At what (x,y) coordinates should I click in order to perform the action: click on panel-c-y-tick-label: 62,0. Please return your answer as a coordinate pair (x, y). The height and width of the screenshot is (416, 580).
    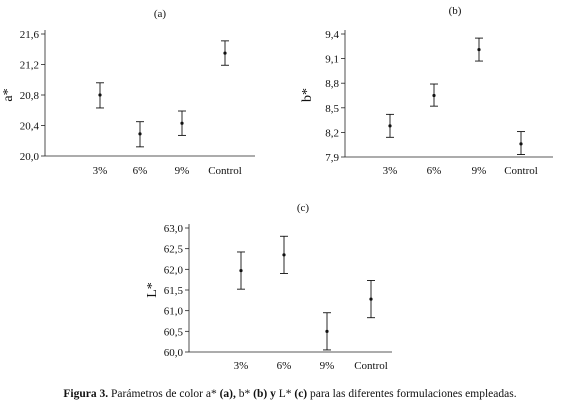
    Looking at the image, I should click on (174, 270).